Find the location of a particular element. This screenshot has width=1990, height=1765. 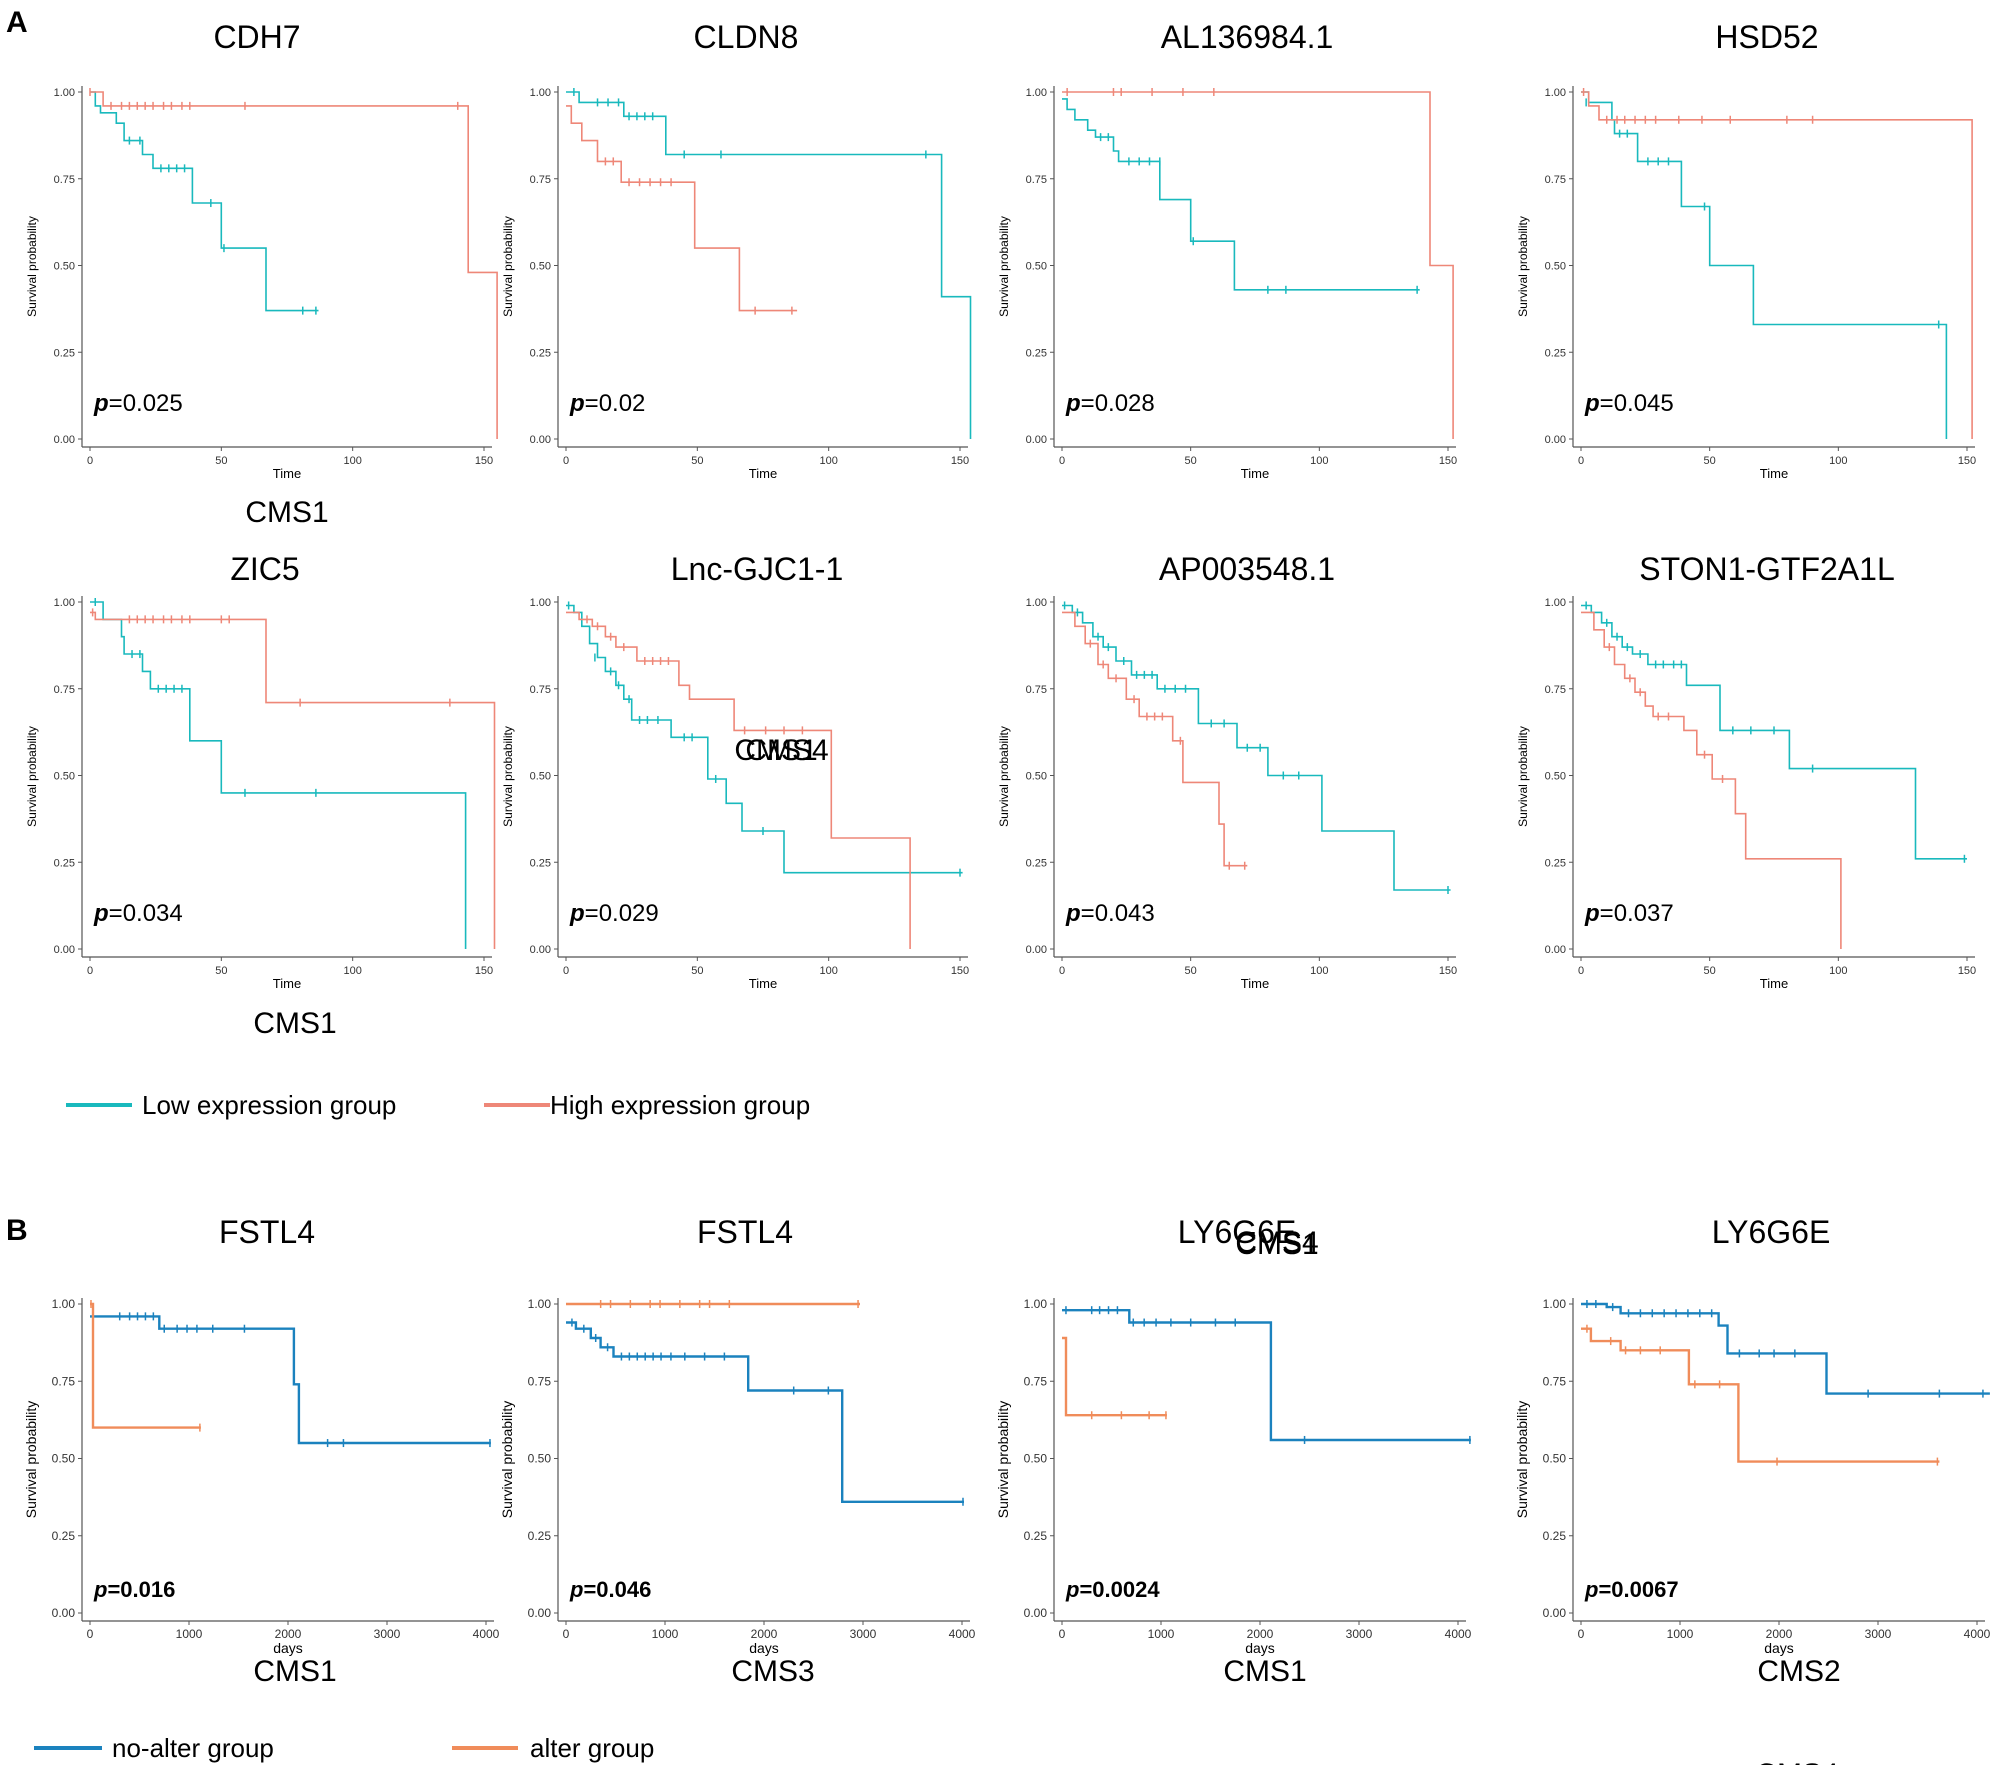

legend-b-noalter-label: no-alter group is located at coordinates (193, 1748).